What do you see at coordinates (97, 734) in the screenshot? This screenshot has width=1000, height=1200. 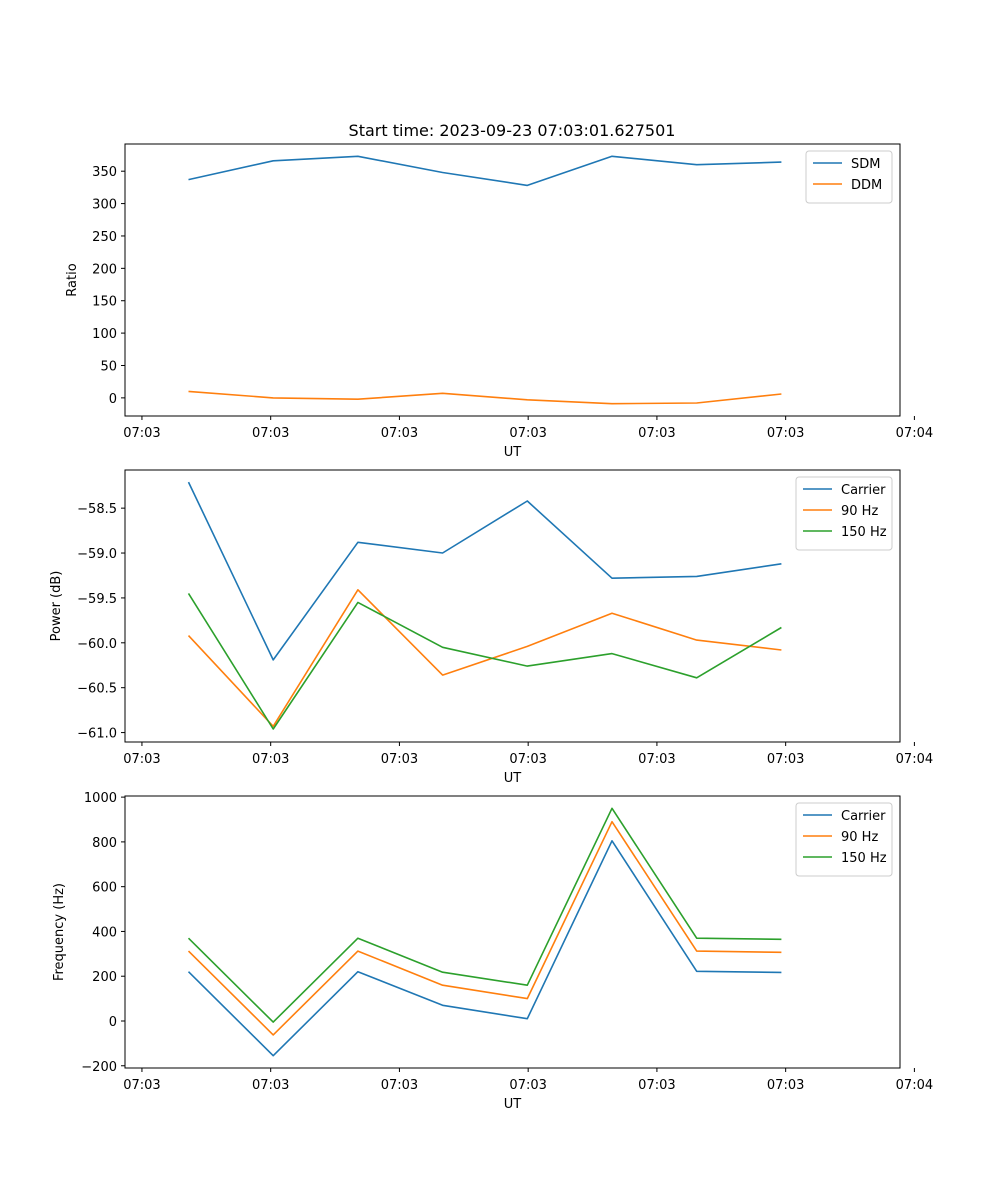 I see `y-tick-label: −61.0` at bounding box center [97, 734].